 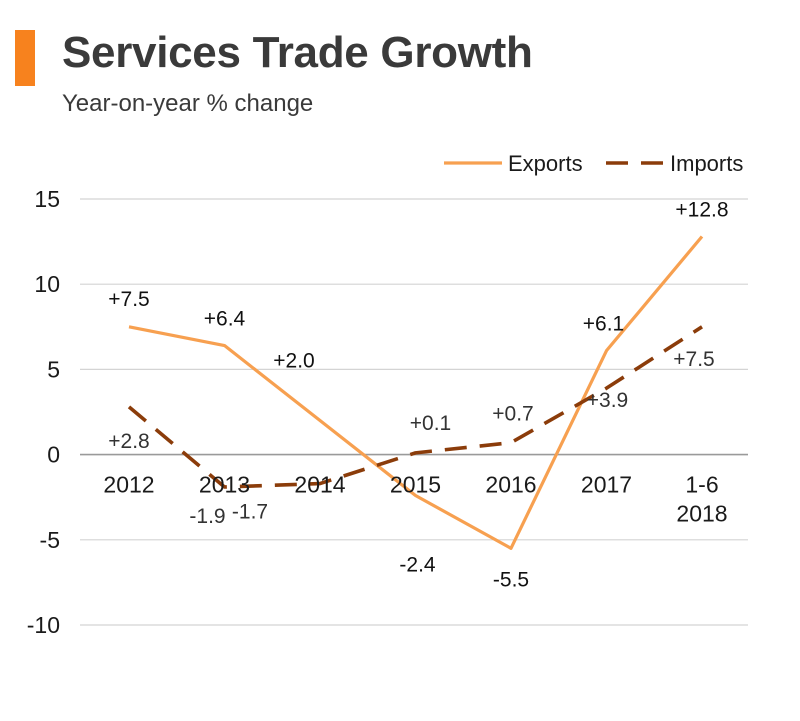 What do you see at coordinates (250, 512) in the screenshot?
I see `data-label-imports: -1.7` at bounding box center [250, 512].